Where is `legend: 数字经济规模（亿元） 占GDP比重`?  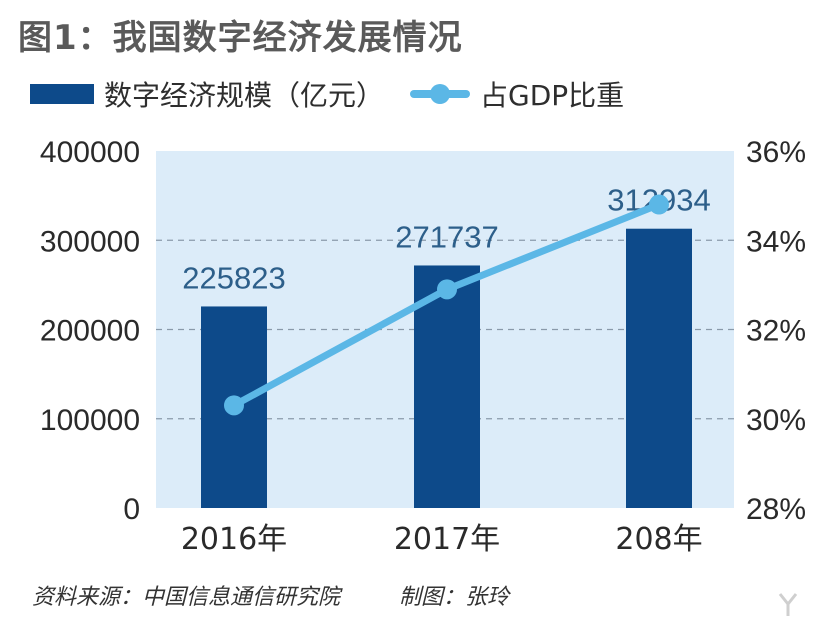 legend: 数字经济规模（亿元） 占GDP比重 is located at coordinates (327, 94).